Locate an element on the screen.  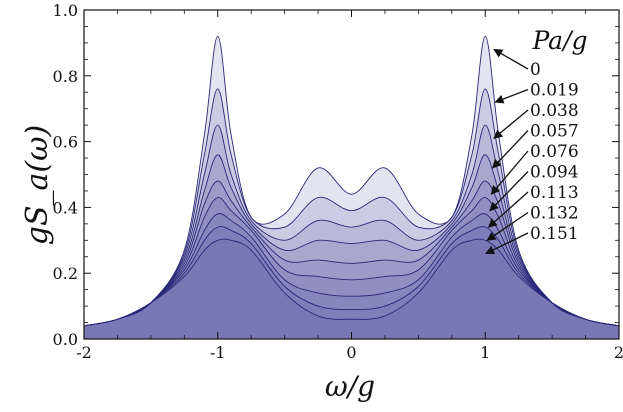
y-tick-label: 0.0 is located at coordinates (65, 339).